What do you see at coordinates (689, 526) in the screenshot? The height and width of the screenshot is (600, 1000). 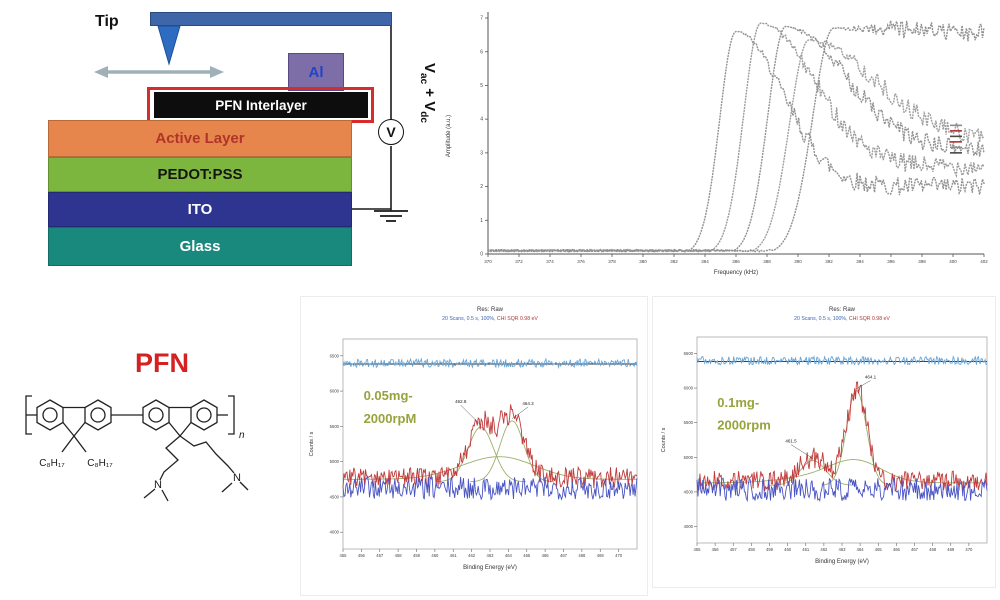 I see `y-tick-label: 4000` at bounding box center [689, 526].